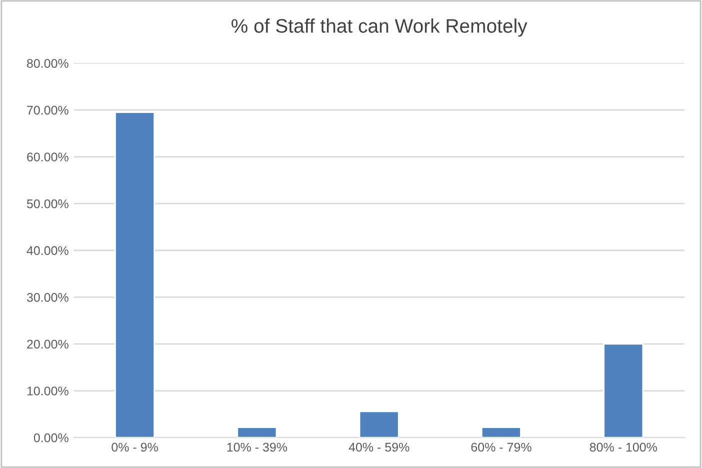 The height and width of the screenshot is (468, 702). I want to click on x-tick-label: 10% - 39%, so click(257, 447).